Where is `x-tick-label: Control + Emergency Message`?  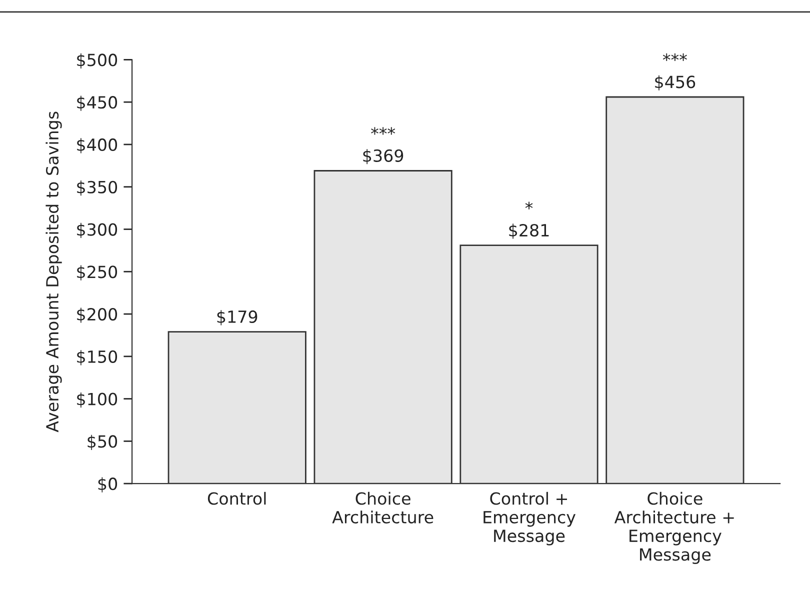
x-tick-label: Control + Emergency Message is located at coordinates (530, 519).